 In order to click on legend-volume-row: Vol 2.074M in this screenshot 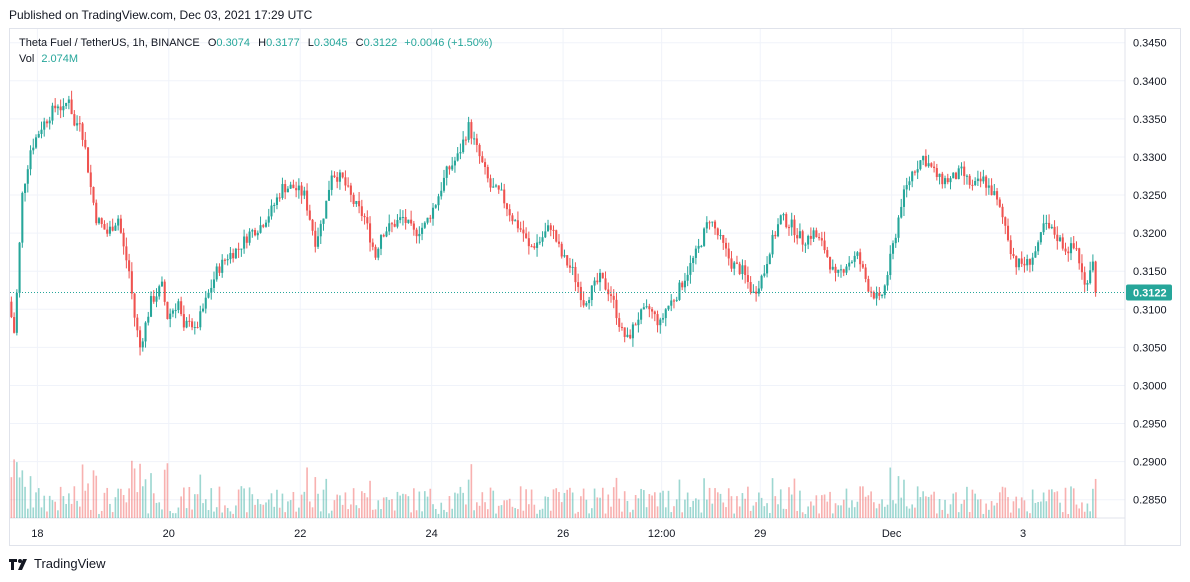, I will do `click(255, 59)`.